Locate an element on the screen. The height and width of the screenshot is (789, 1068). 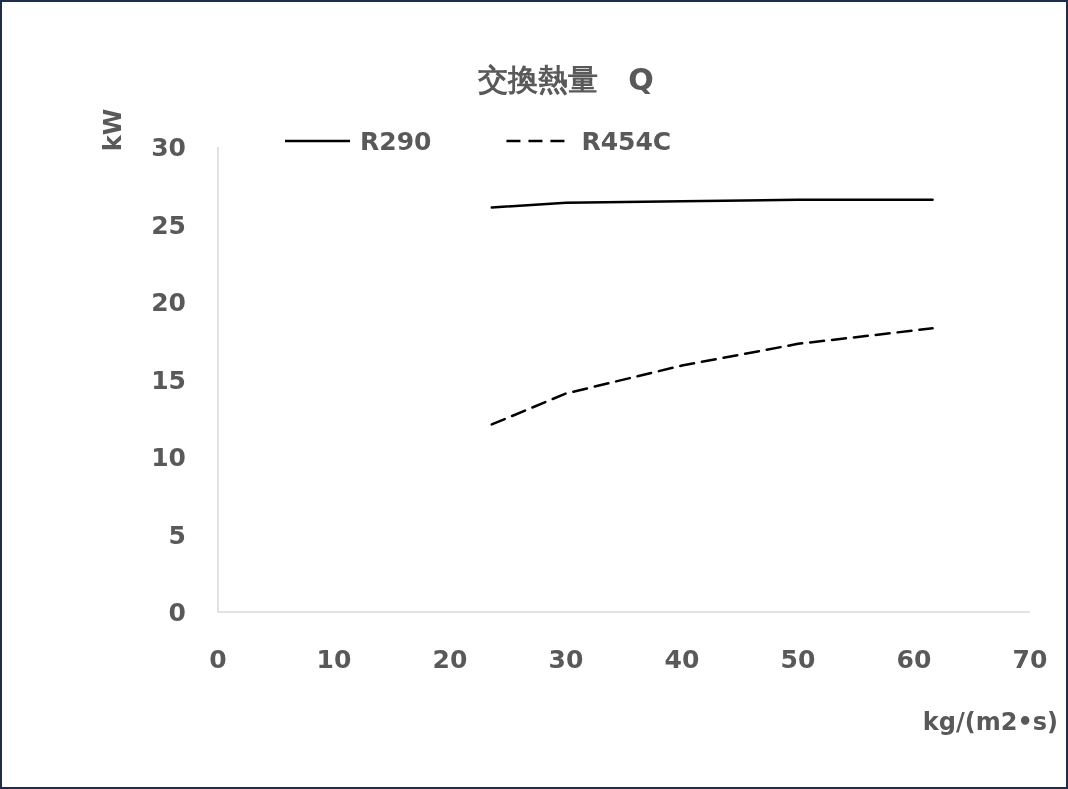
x-axis-title: kg/(m2•s) is located at coordinates (990, 722).